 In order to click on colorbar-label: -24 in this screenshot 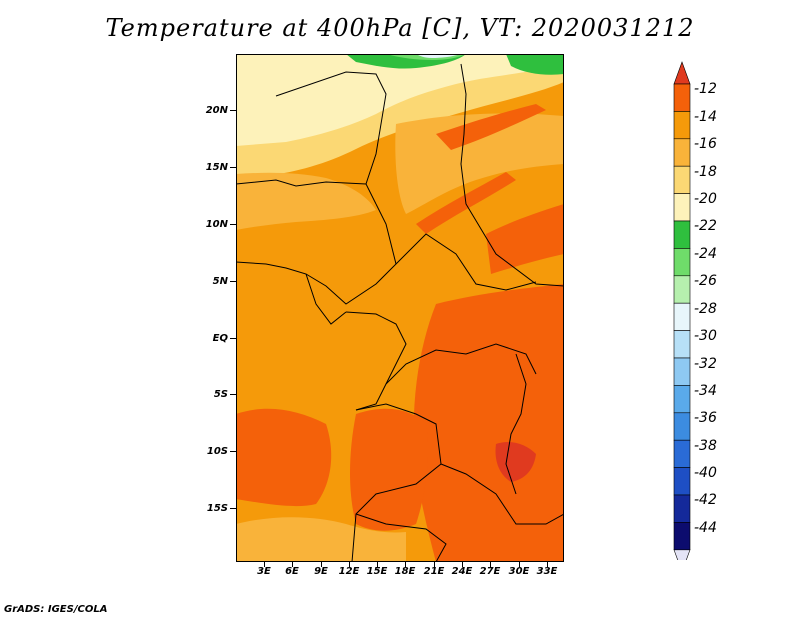, I will do `click(705, 254)`.